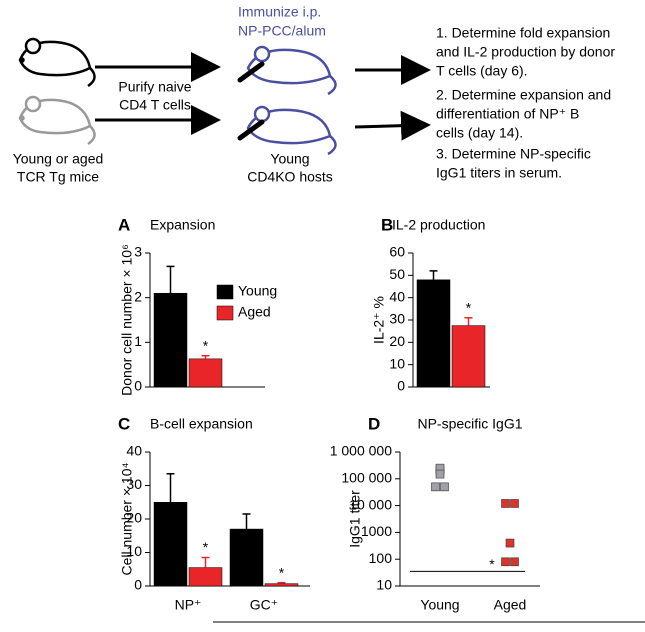  Describe the element at coordinates (513, 154) in the screenshot. I see `step: 3. Determine NP-specific` at that location.